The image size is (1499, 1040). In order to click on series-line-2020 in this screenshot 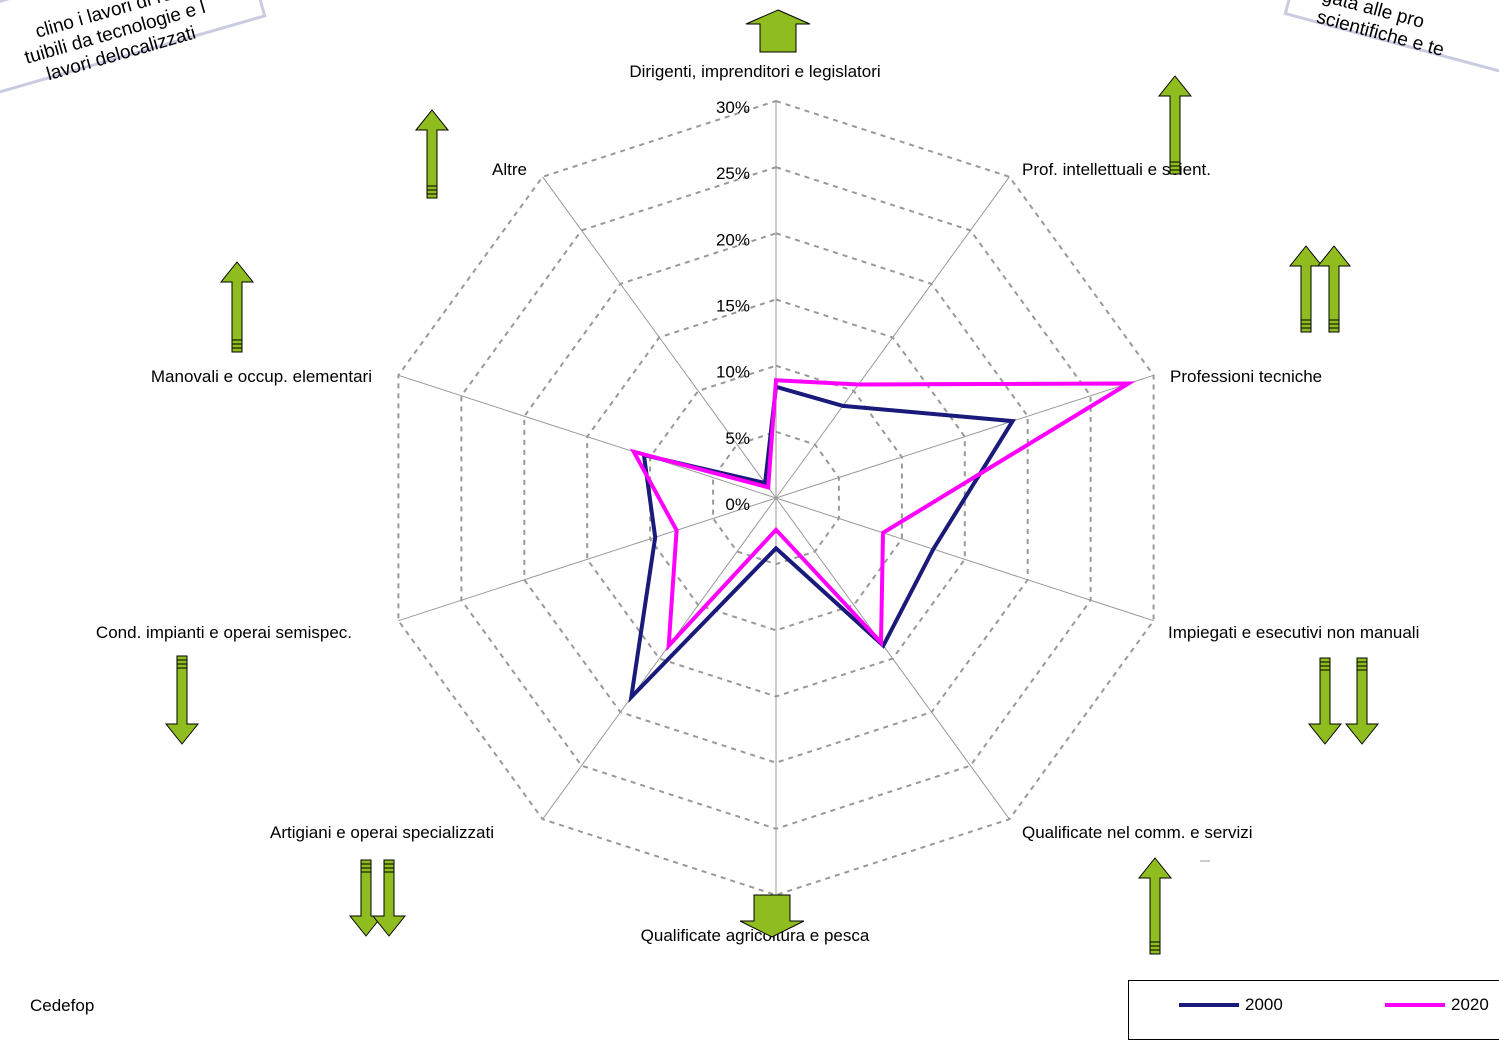, I will do `click(882, 515)`.